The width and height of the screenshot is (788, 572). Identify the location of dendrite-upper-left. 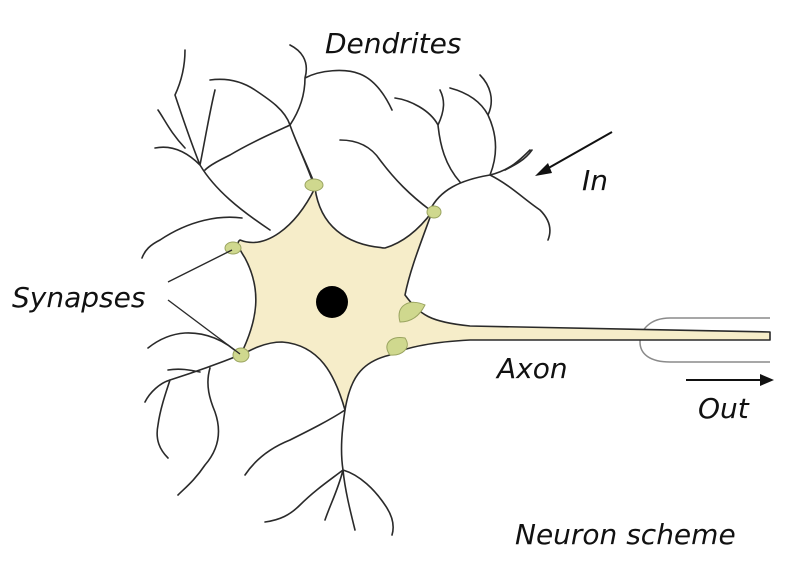
(206, 154).